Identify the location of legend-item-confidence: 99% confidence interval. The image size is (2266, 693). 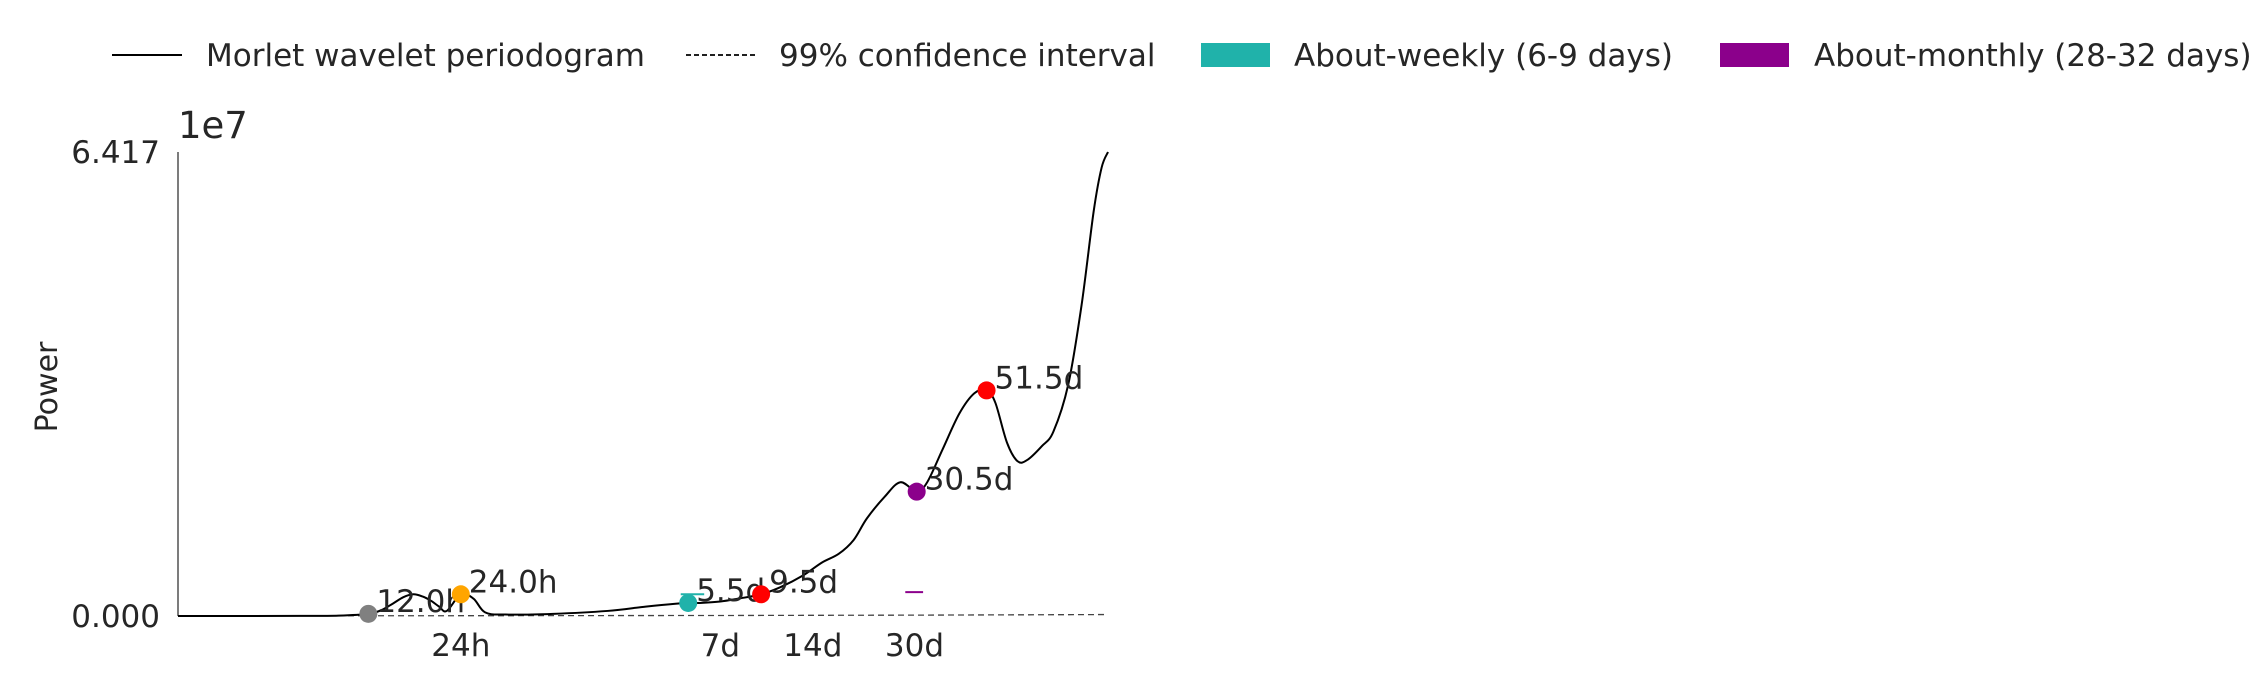
(921, 56).